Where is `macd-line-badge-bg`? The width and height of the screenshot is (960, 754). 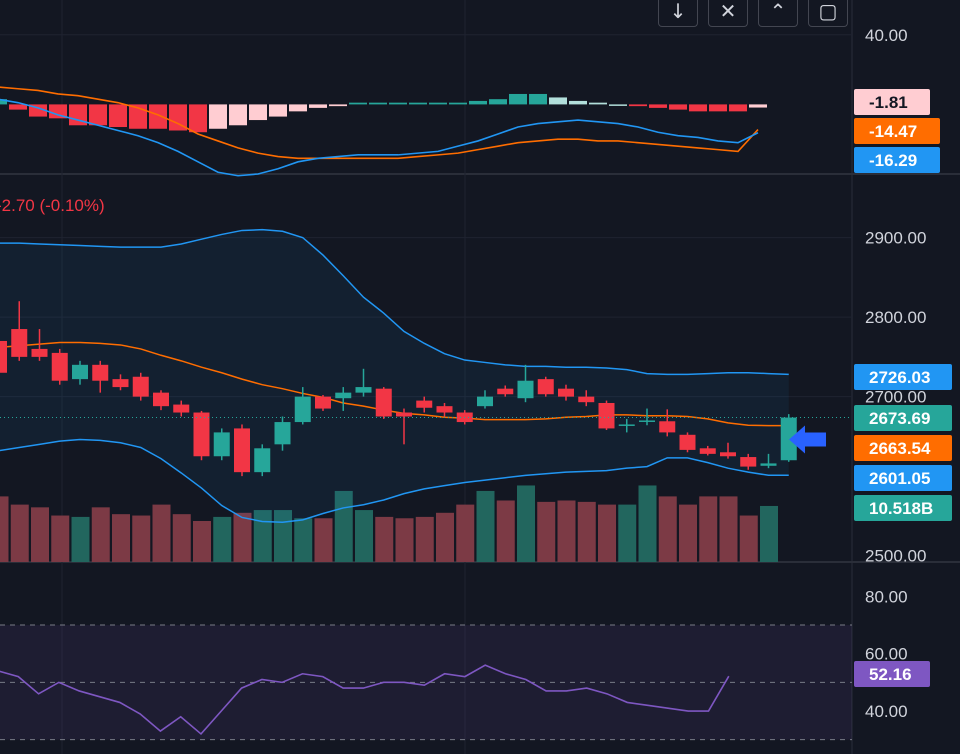
macd-line-badge-bg is located at coordinates (897, 160).